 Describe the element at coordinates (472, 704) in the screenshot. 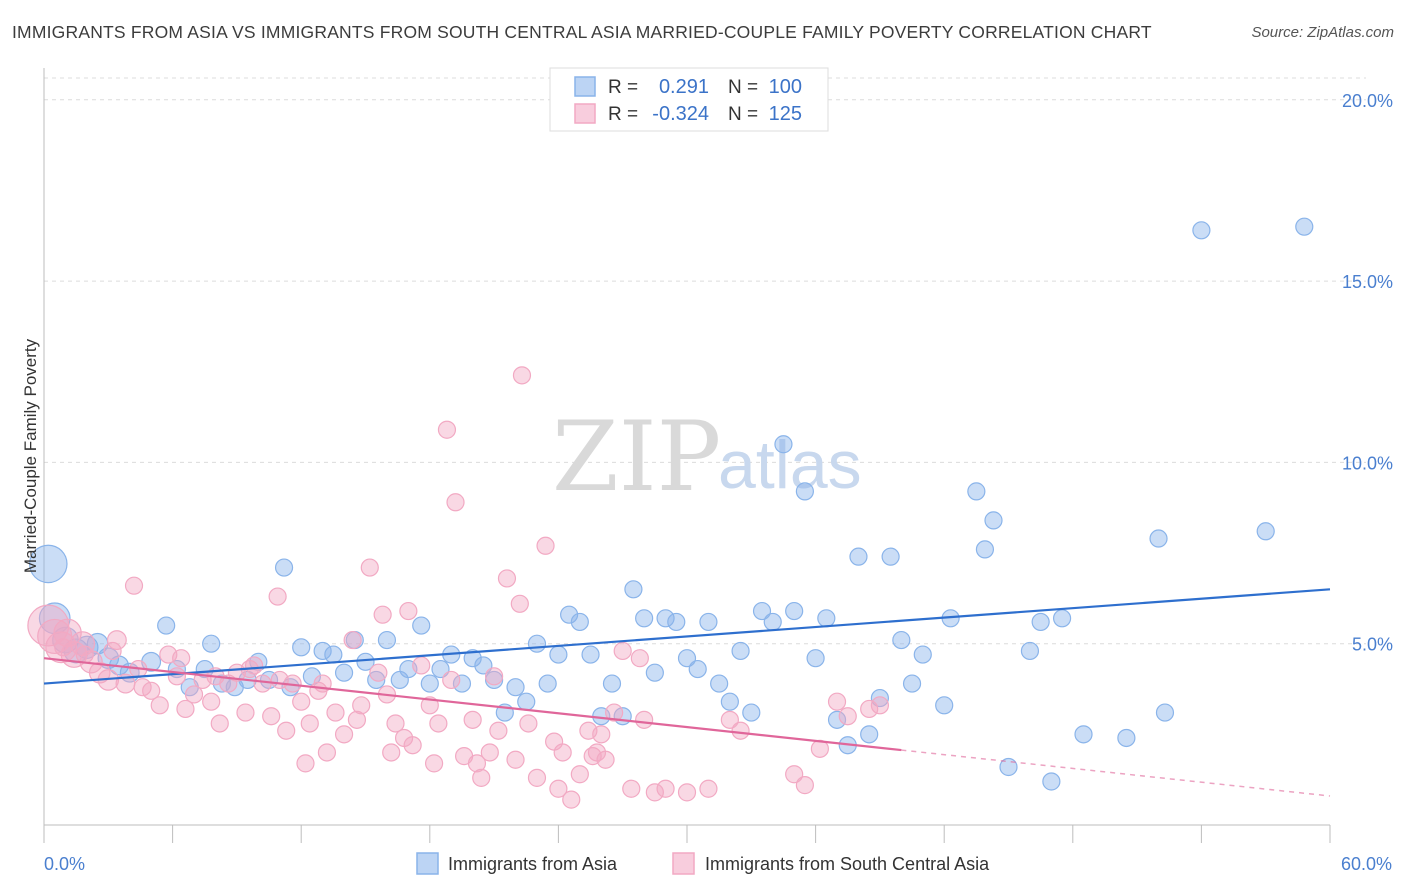

I see `sca-trend-line` at that location.